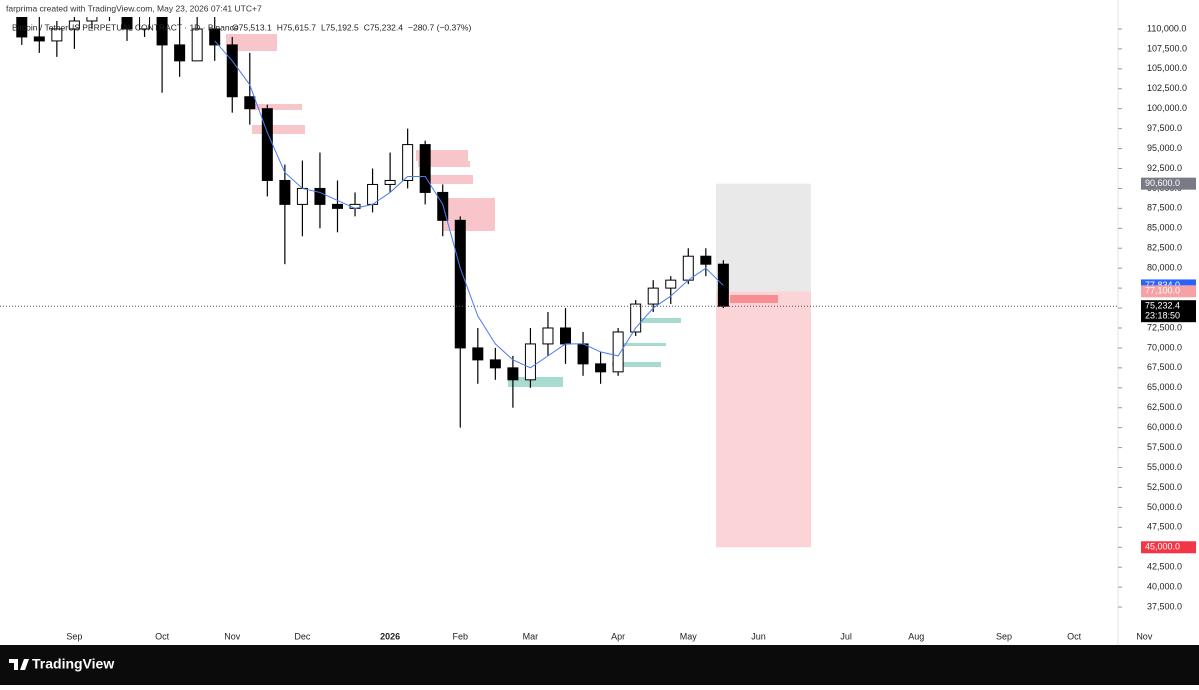 The width and height of the screenshot is (1199, 690). Describe the element at coordinates (1164, 168) in the screenshot. I see `y-tick-label: 92,500.0` at that location.